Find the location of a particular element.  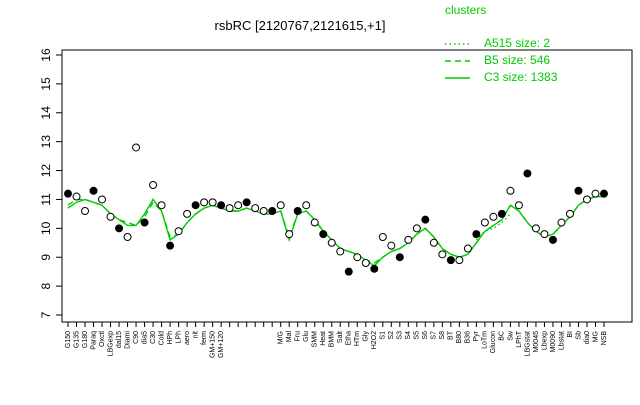

x-tick-label: LoTm is located at coordinates (485, 340).